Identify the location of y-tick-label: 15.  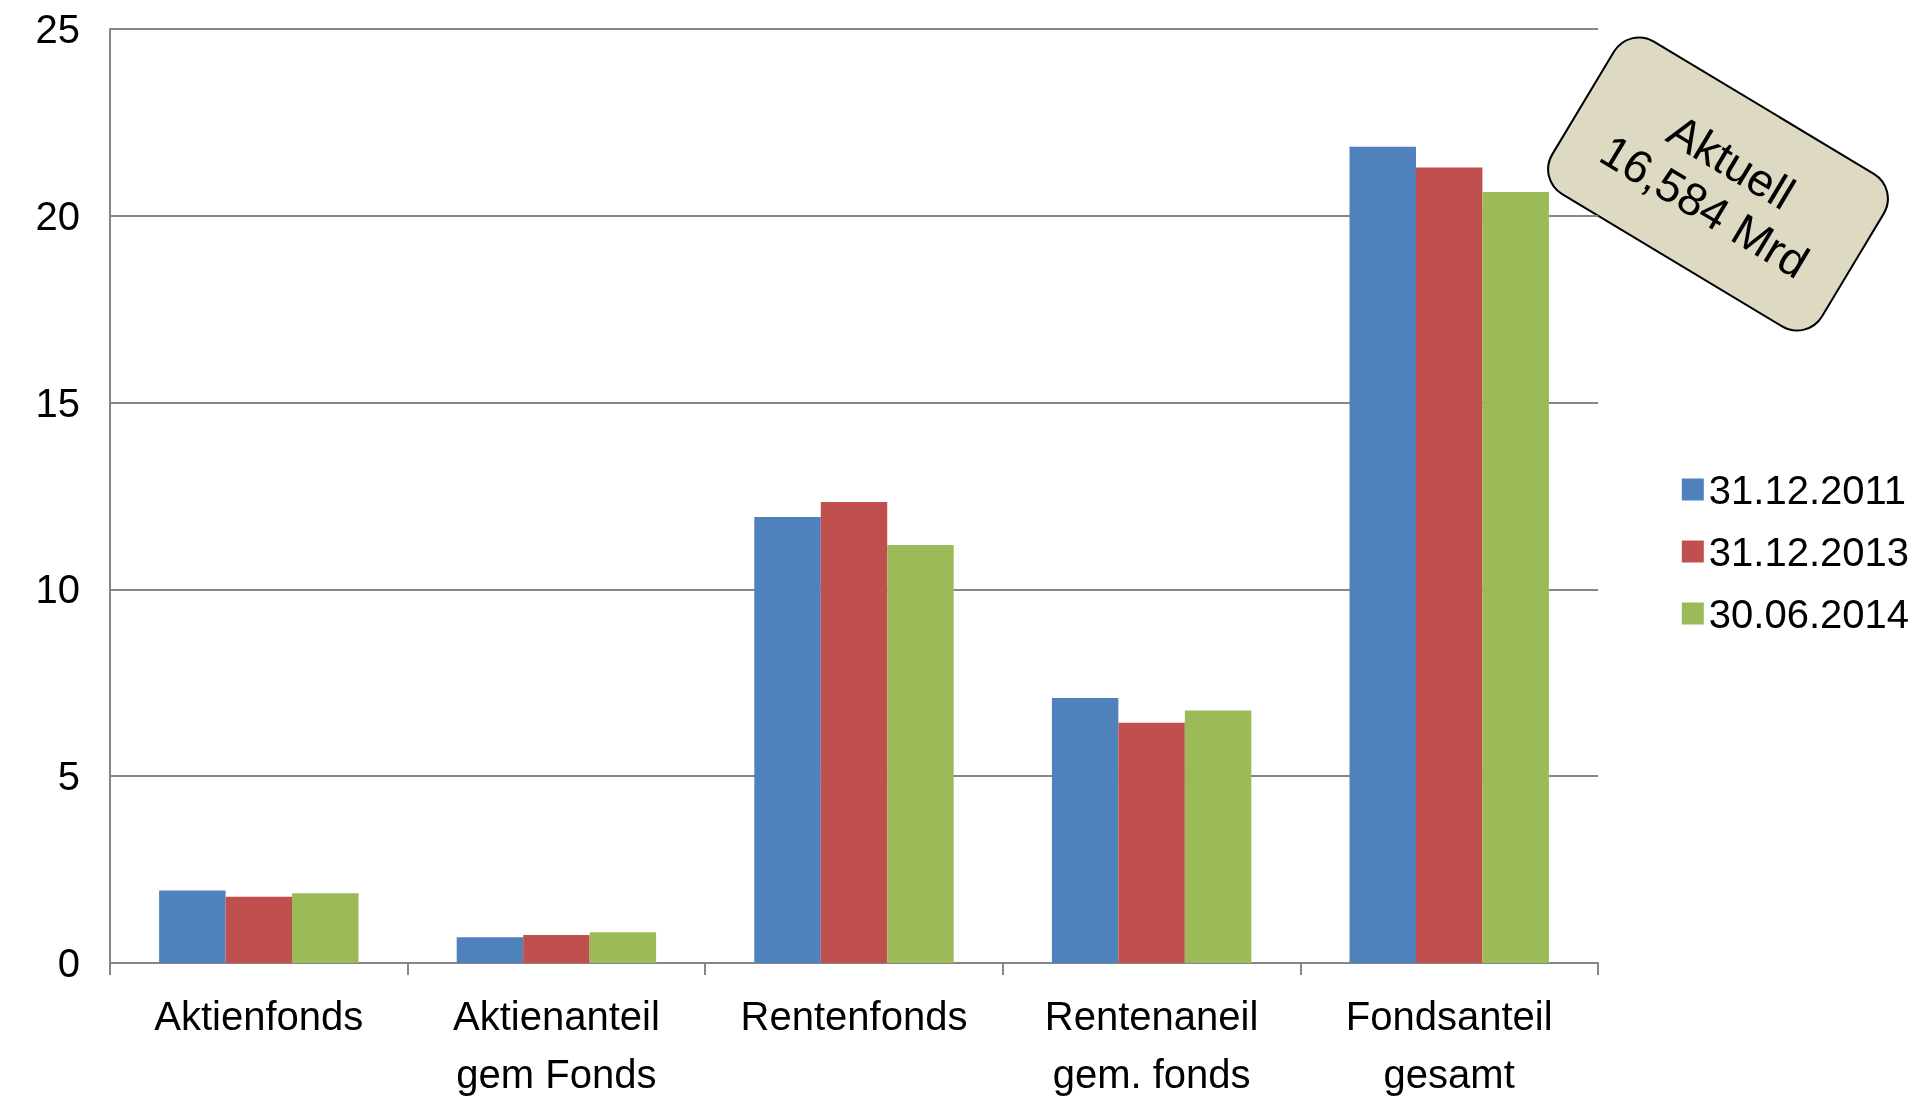
(57, 402).